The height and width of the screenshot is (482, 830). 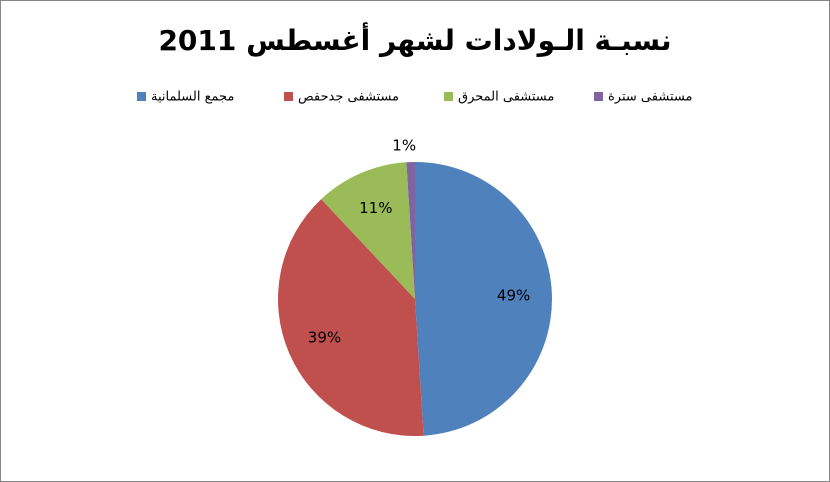 I want to click on legend-label: مستشفى سترة, so click(x=650, y=97).